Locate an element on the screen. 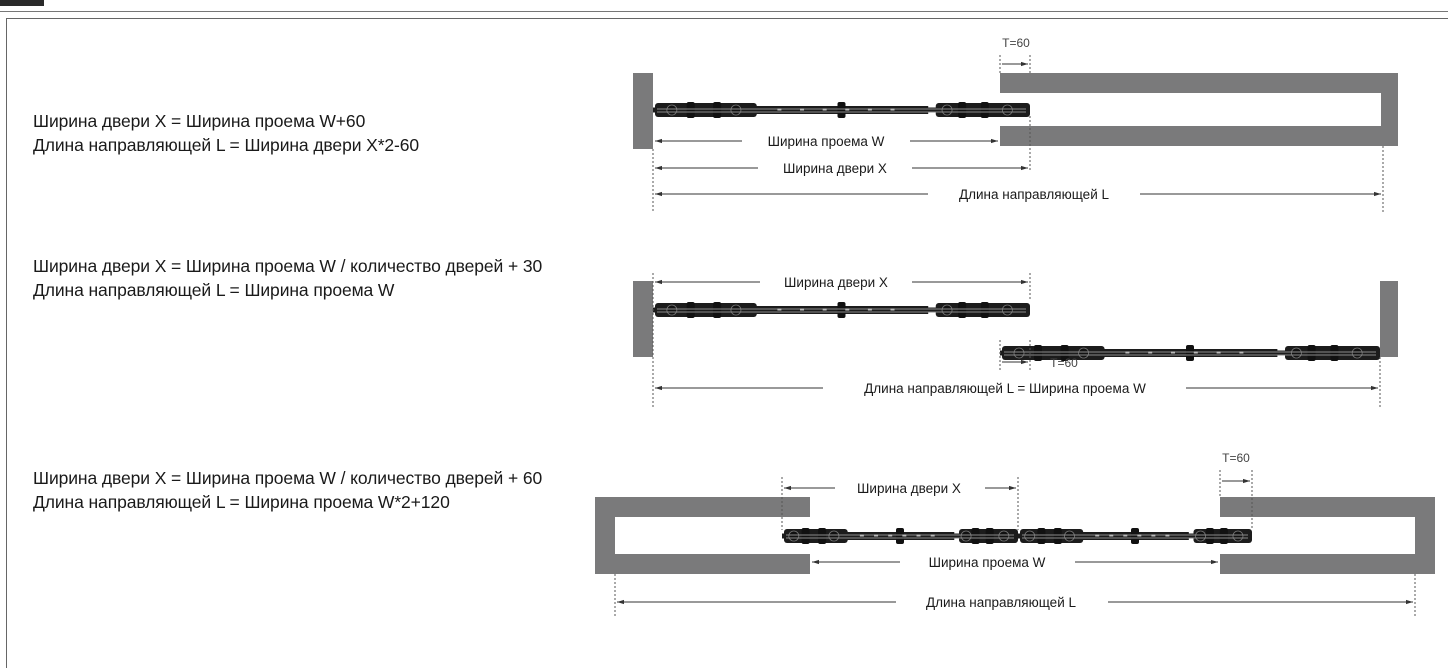  header-tab-marker is located at coordinates (22, 3).